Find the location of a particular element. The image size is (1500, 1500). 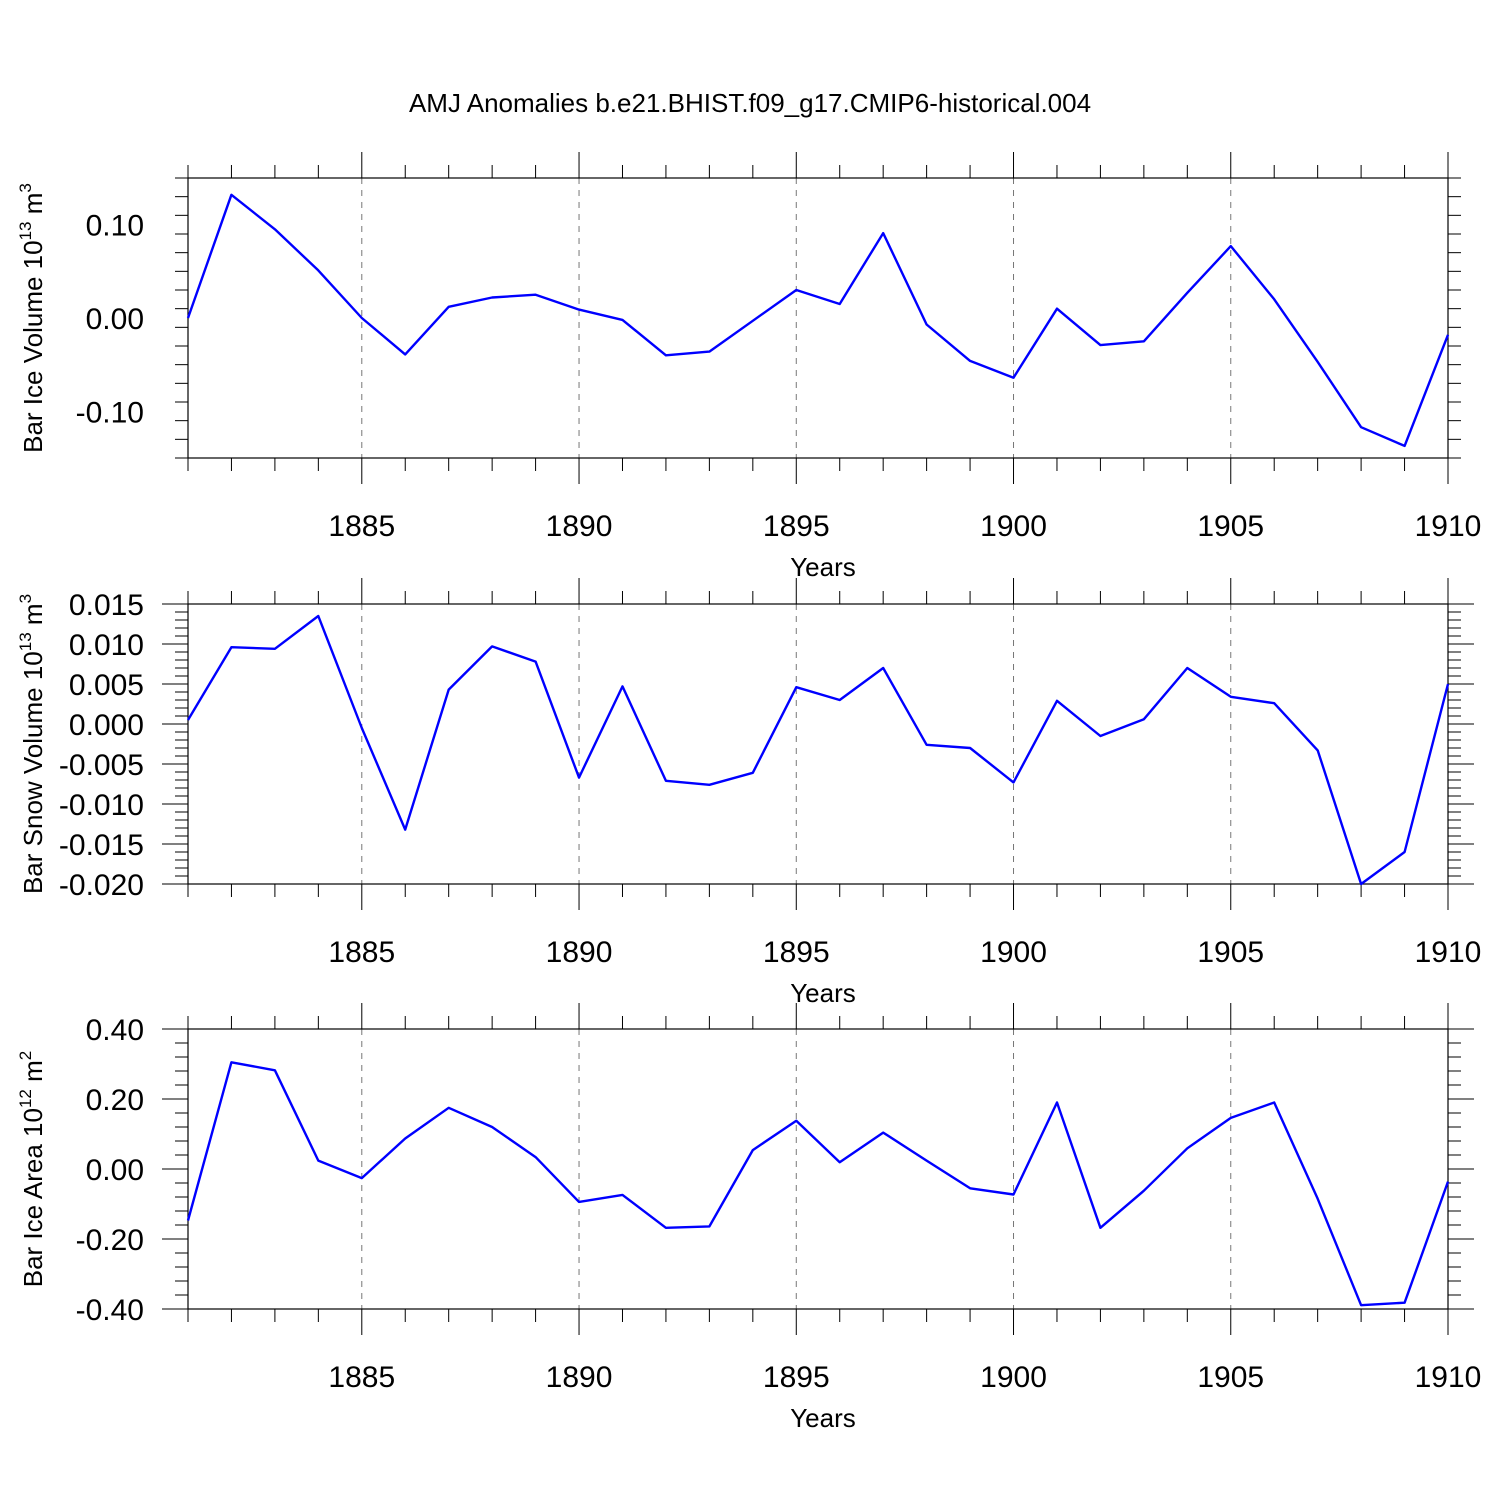

y-tick-label: -0.40 is located at coordinates (110, 1310).